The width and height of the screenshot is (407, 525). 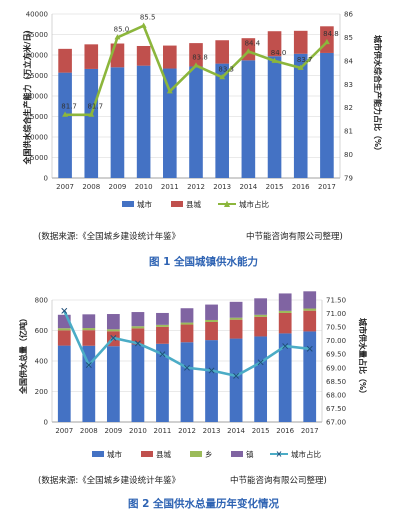 I want to click on y-tick-label: 400, so click(x=41, y=362).